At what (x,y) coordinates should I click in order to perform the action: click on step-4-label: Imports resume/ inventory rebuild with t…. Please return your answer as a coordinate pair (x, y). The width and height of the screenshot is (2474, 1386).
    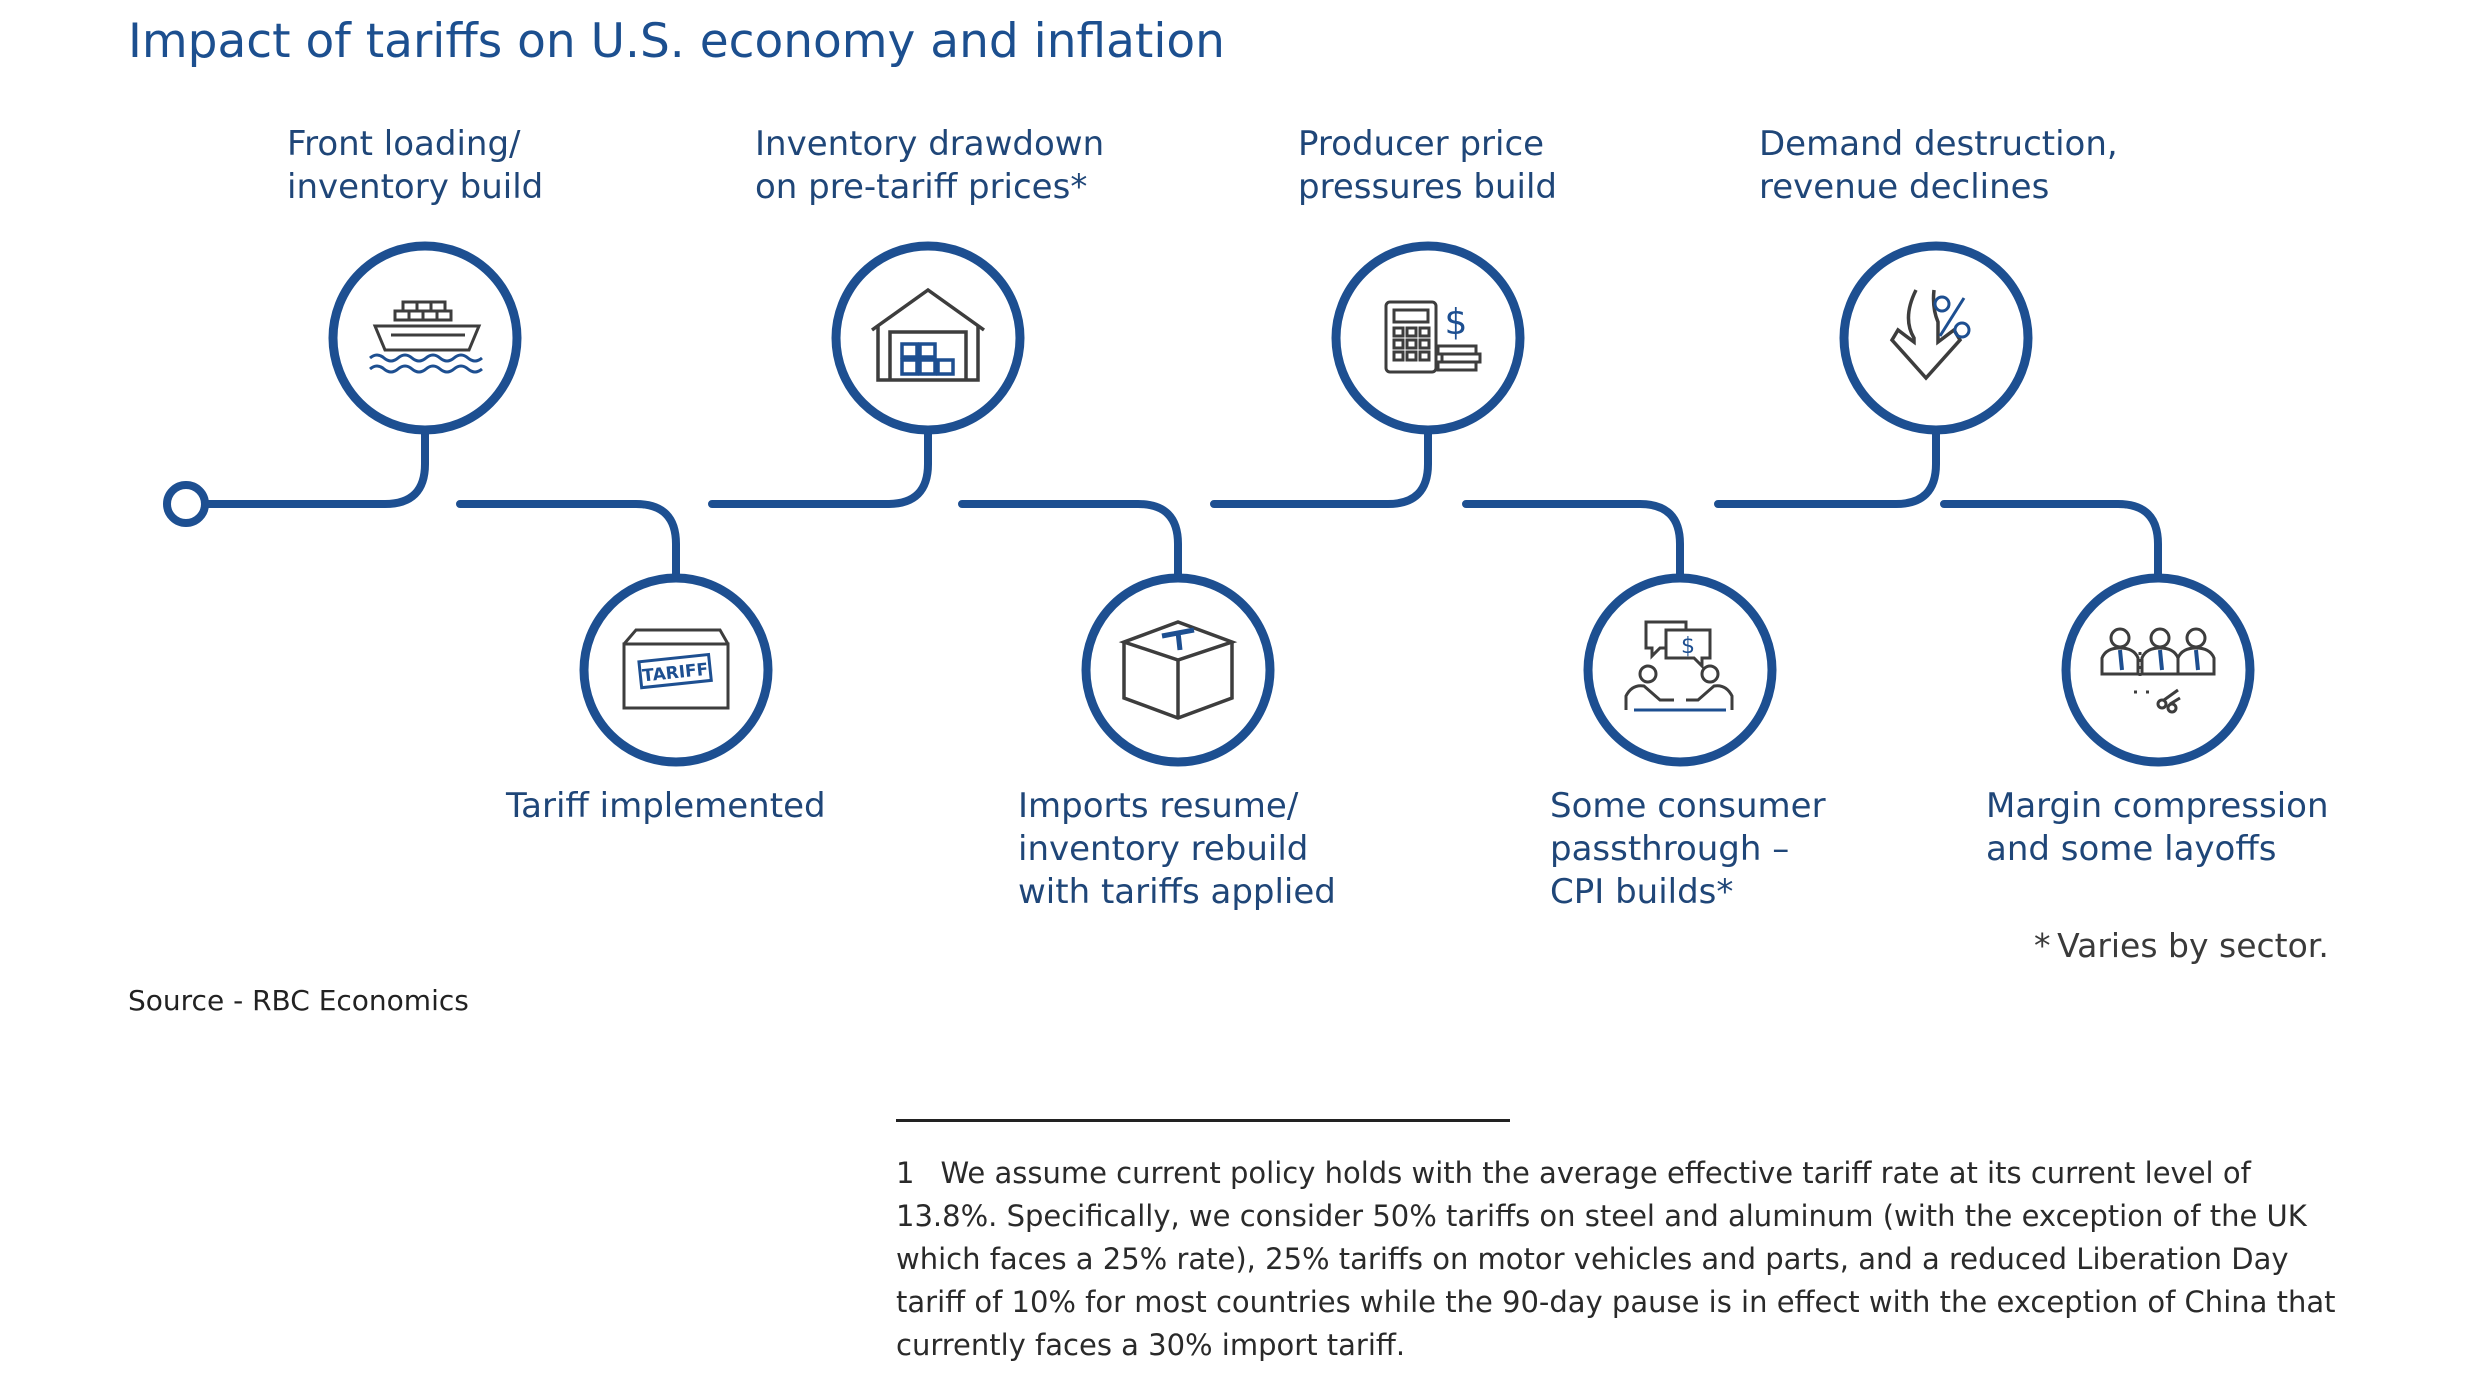
    Looking at the image, I should click on (1177, 849).